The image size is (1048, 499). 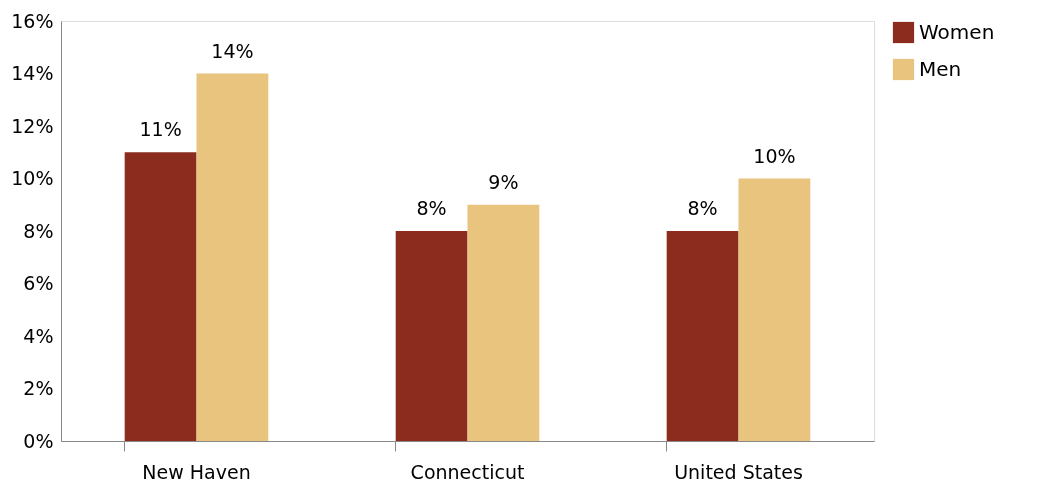 I want to click on data-label: 10%, so click(x=774, y=155).